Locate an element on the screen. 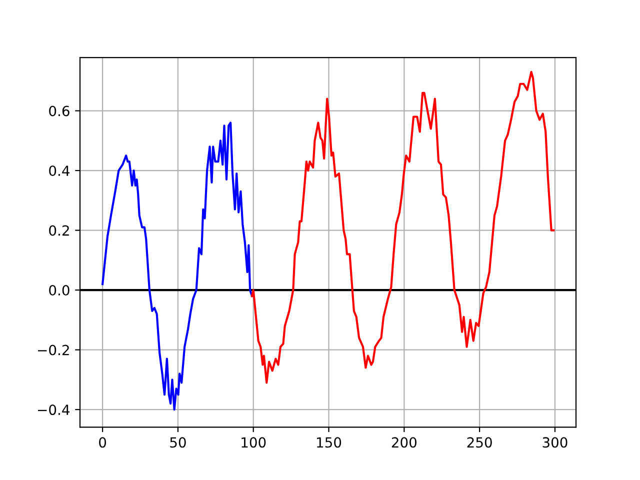 This screenshot has width=640, height=480. y-tick-label: 0.0 is located at coordinates (59, 290).